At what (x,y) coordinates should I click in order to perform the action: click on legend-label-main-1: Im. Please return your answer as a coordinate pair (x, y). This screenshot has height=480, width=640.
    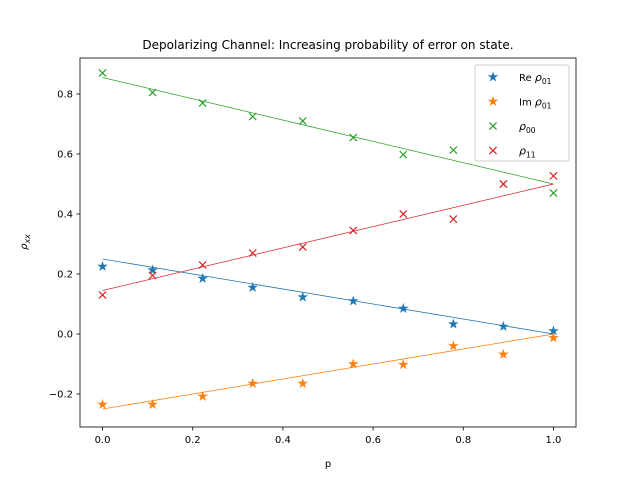
    Looking at the image, I should click on (527, 103).